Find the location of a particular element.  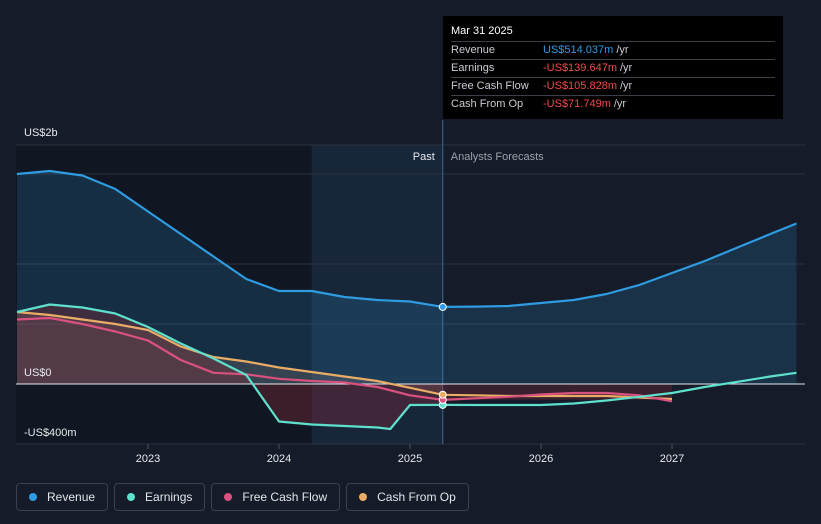

tooltip-row: Free Cash Flow -US$105.828m/yr is located at coordinates (613, 87).